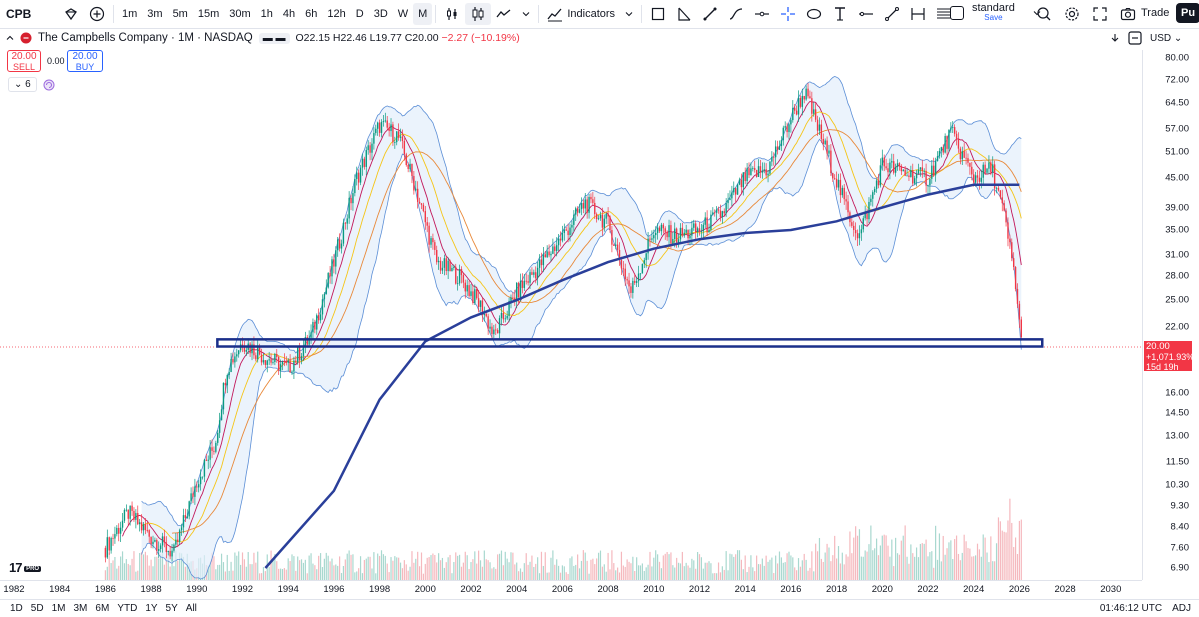 This screenshot has height=617, width=1199. I want to click on interval-1m: 1m, so click(130, 14).